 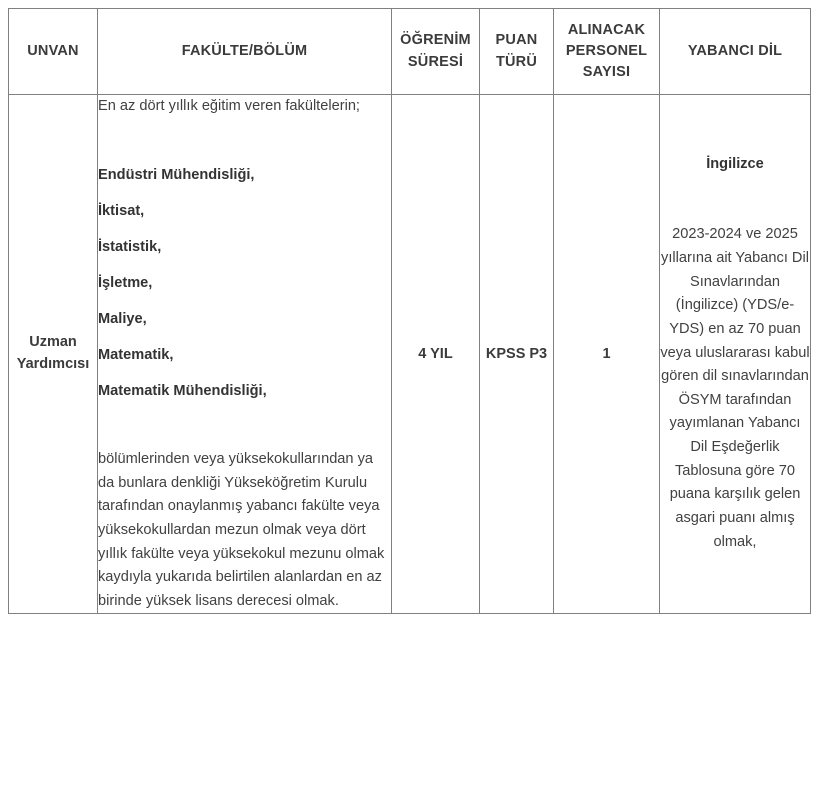 I want to click on column-header-ogrenim-suresi-line-2: SÜRESİ, so click(x=435, y=61).